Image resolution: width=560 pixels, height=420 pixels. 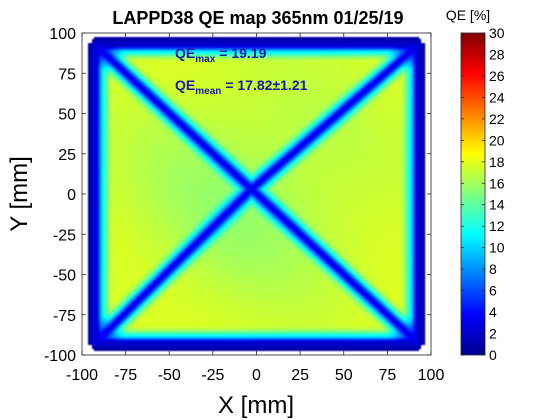 What do you see at coordinates (300, 375) in the screenshot?
I see `x-tick-label: 25` at bounding box center [300, 375].